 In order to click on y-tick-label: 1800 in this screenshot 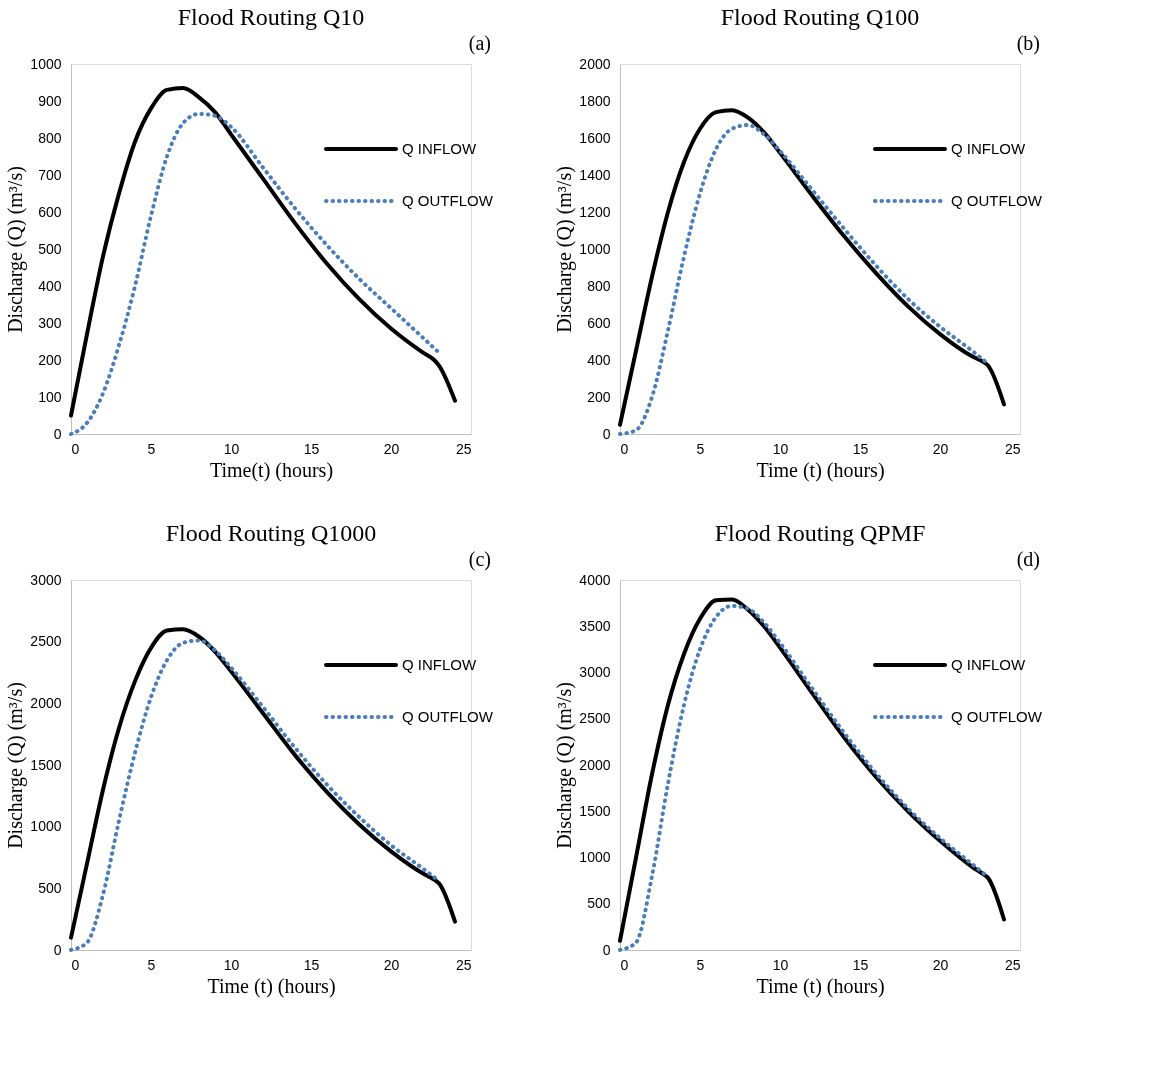, I will do `click(595, 100)`.